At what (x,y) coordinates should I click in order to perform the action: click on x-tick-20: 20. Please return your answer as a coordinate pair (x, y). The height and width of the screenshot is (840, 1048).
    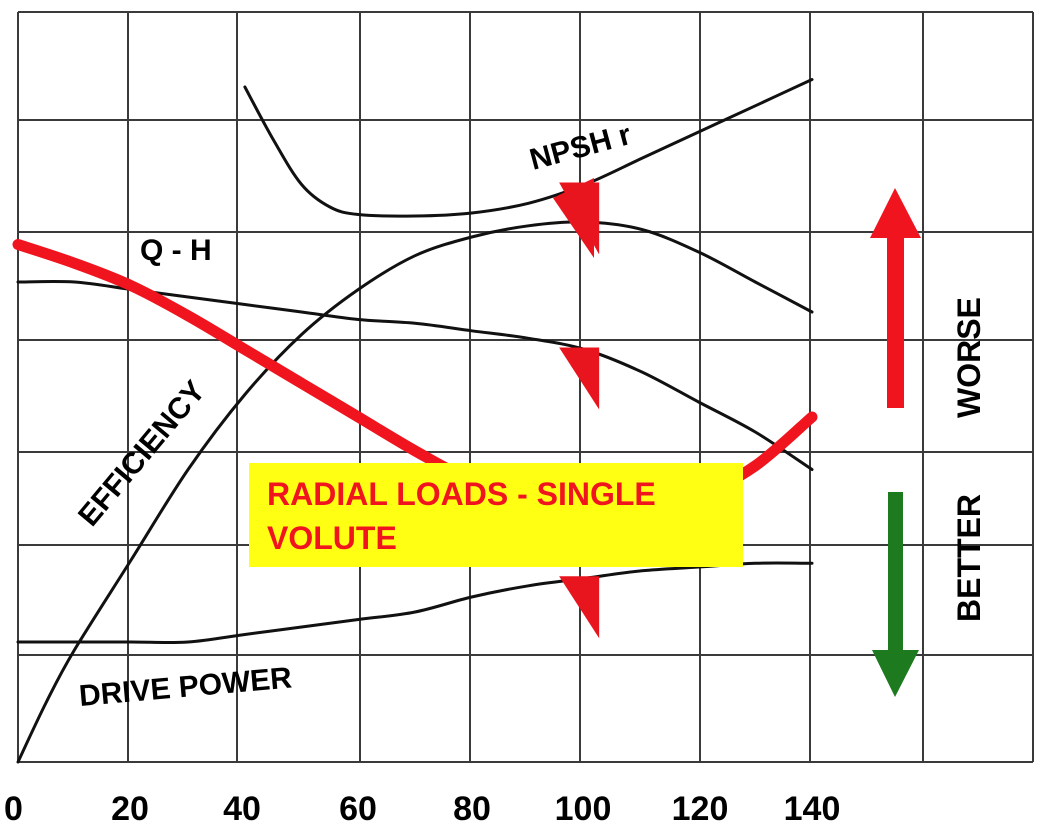
    Looking at the image, I should click on (130, 809).